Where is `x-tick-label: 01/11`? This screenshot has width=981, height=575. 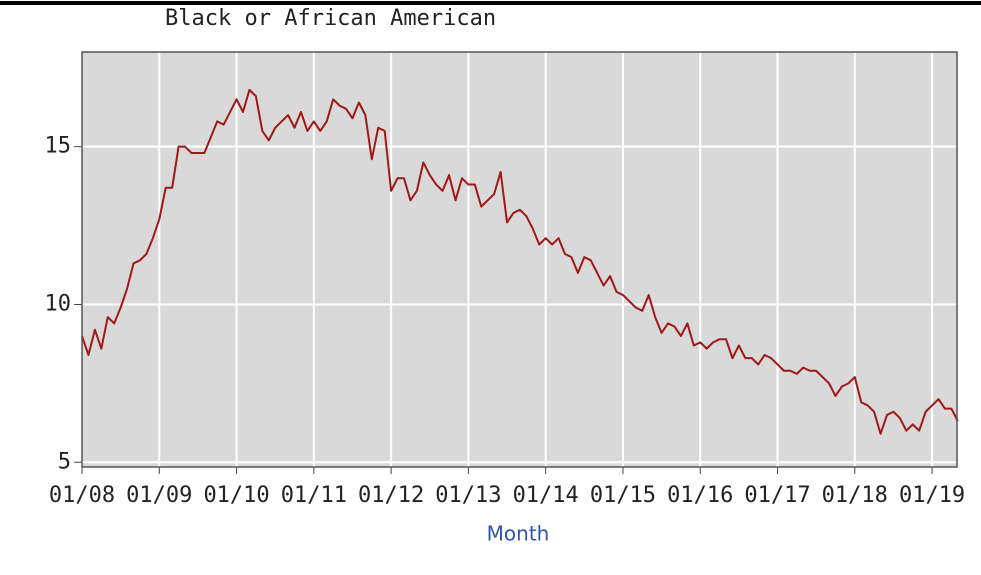
x-tick-label: 01/11 is located at coordinates (314, 495).